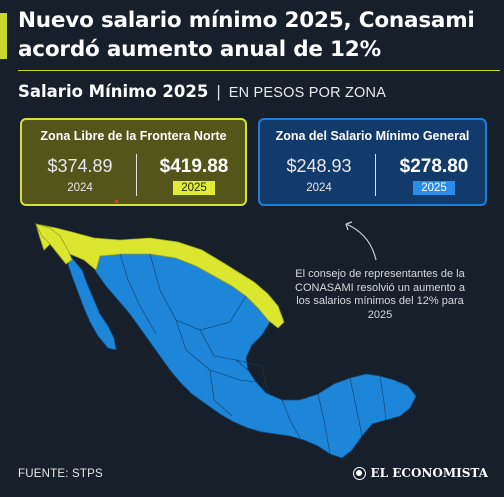 The width and height of the screenshot is (504, 497). Describe the element at coordinates (259, 70) in the screenshot. I see `headline-divider` at that location.